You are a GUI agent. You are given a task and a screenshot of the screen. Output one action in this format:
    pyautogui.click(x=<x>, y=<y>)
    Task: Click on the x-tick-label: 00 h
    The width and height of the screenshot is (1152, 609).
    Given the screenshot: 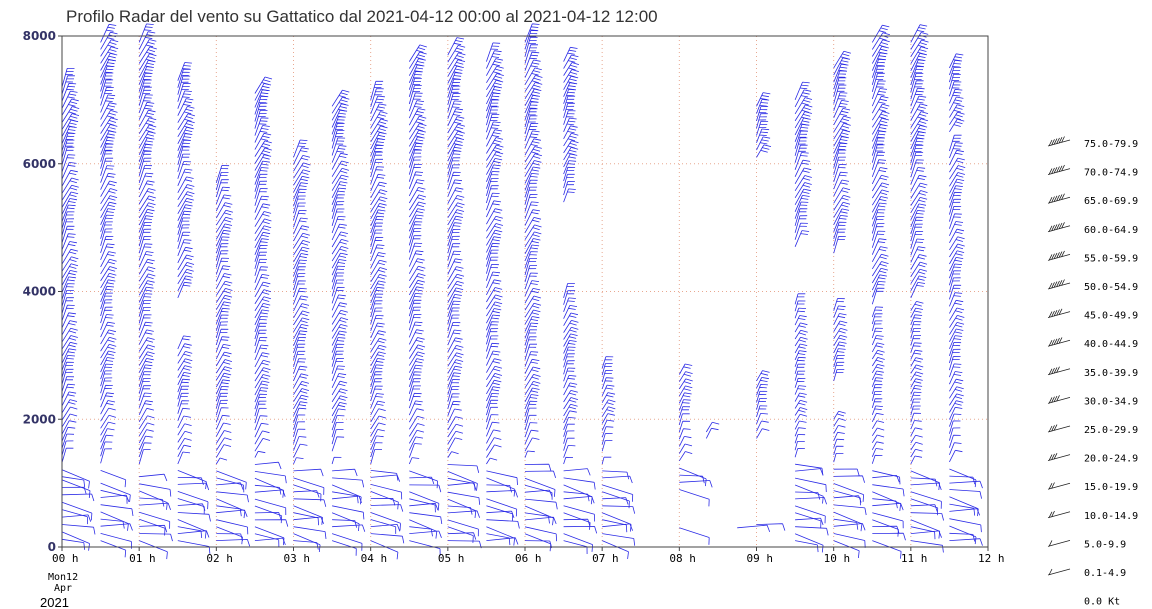 What is the action you would take?
    pyautogui.click(x=65, y=558)
    